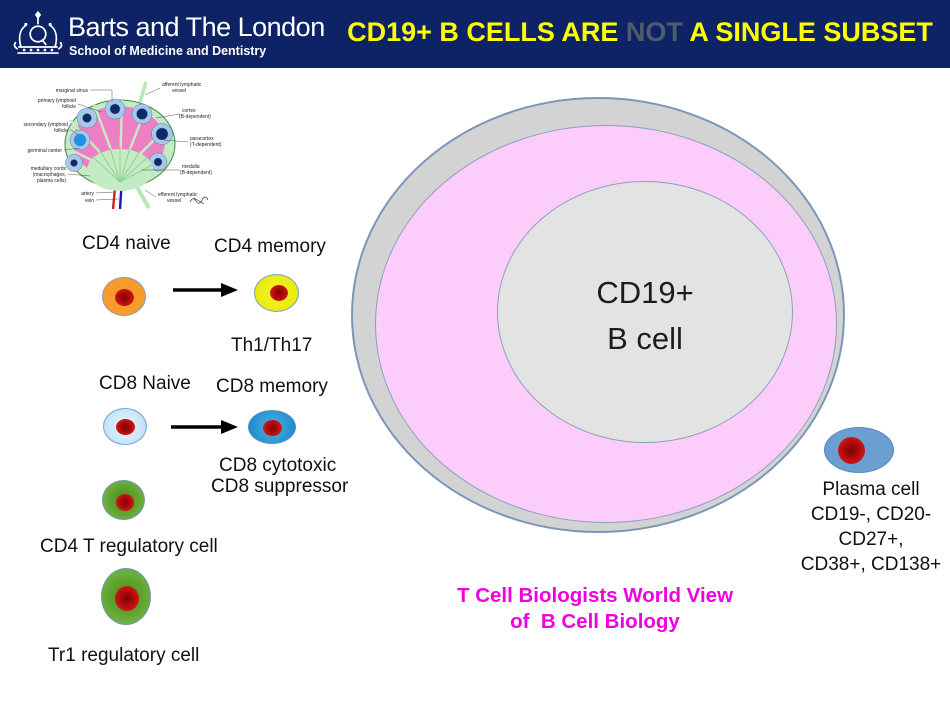  Describe the element at coordinates (278, 465) in the screenshot. I see `cd8-cytotoxic-label: CD8 cytotoxic` at that location.